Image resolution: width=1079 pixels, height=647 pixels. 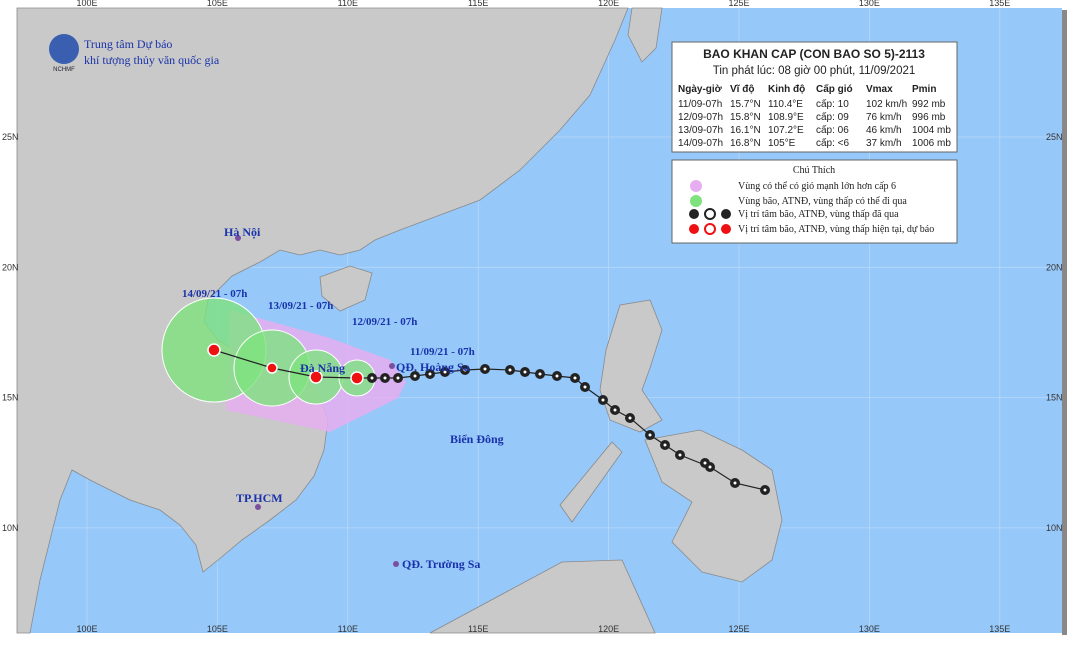 What do you see at coordinates (738, 629) in the screenshot?
I see `lon-label: 125E` at bounding box center [738, 629].